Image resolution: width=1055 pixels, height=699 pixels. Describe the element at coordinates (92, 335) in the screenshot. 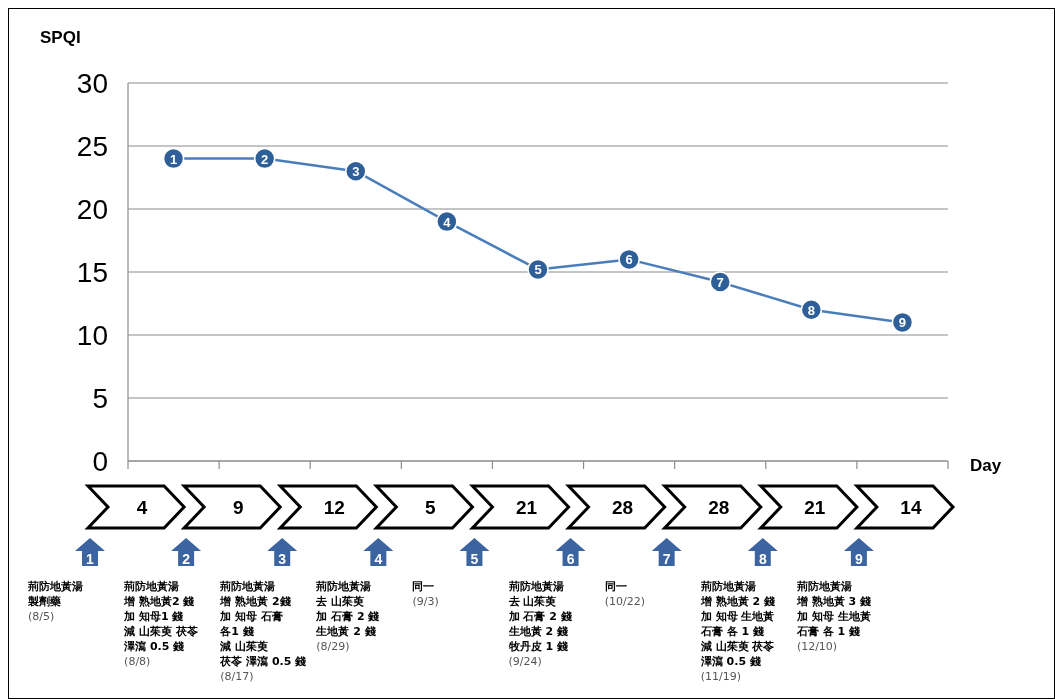

I see `y-tick-label: 10` at that location.